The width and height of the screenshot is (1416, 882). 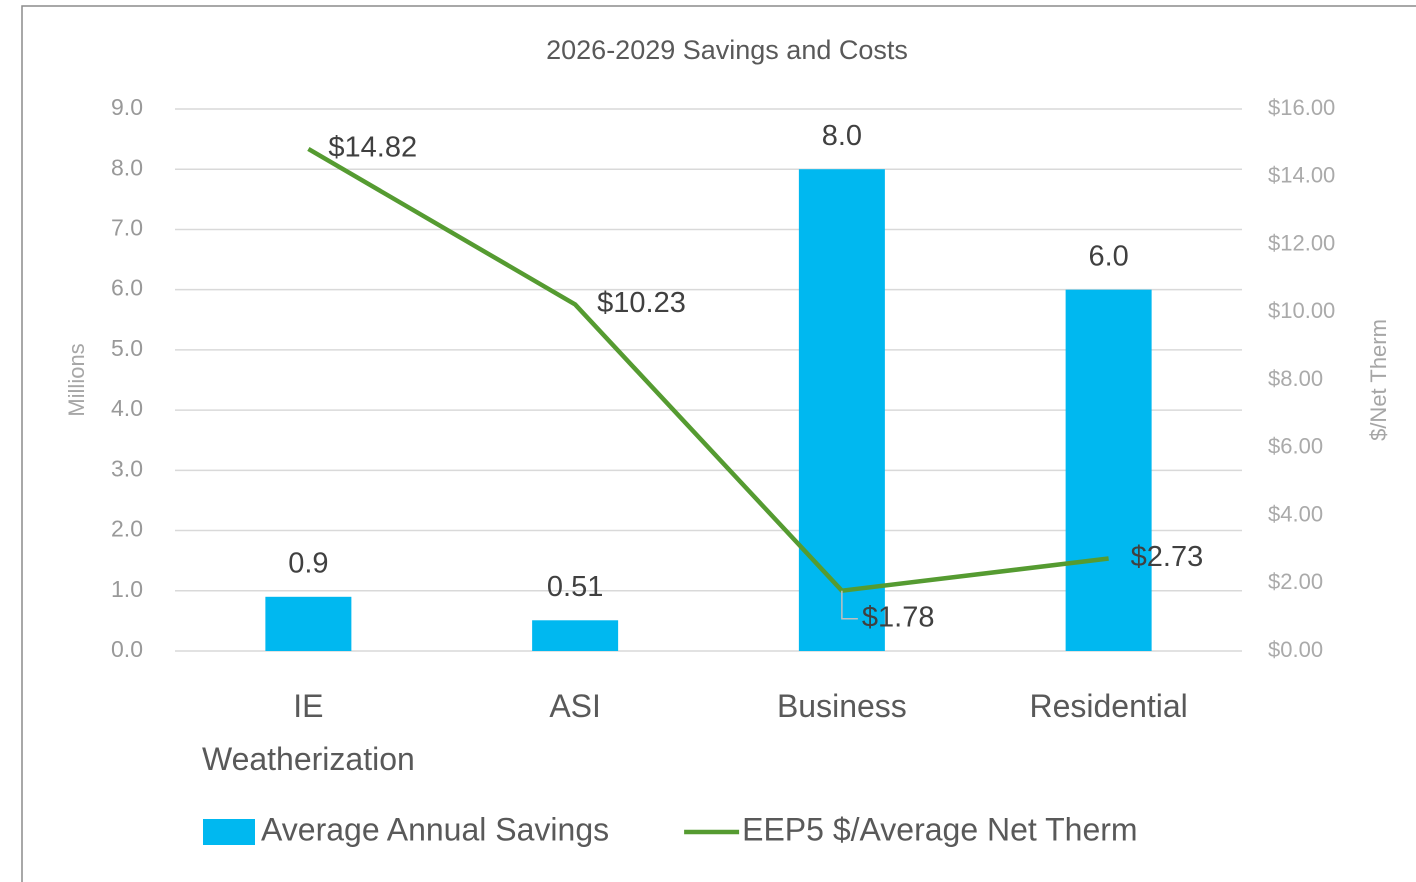 What do you see at coordinates (308, 563) in the screenshot?
I see `bar-value-label: 0.9` at bounding box center [308, 563].